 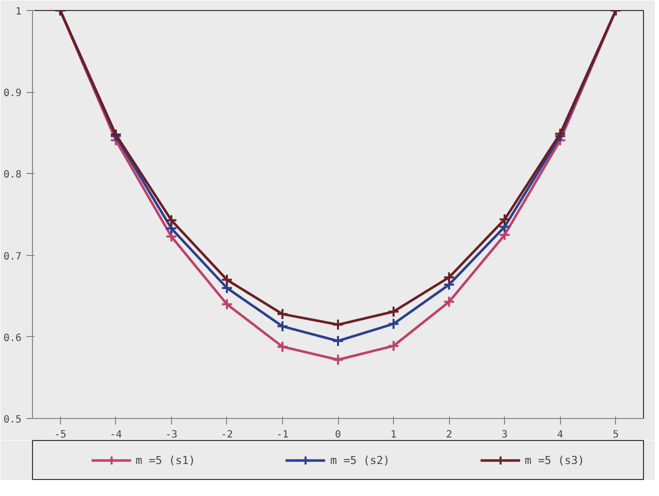 I want to click on x-tick-label: -4, so click(x=116, y=435).